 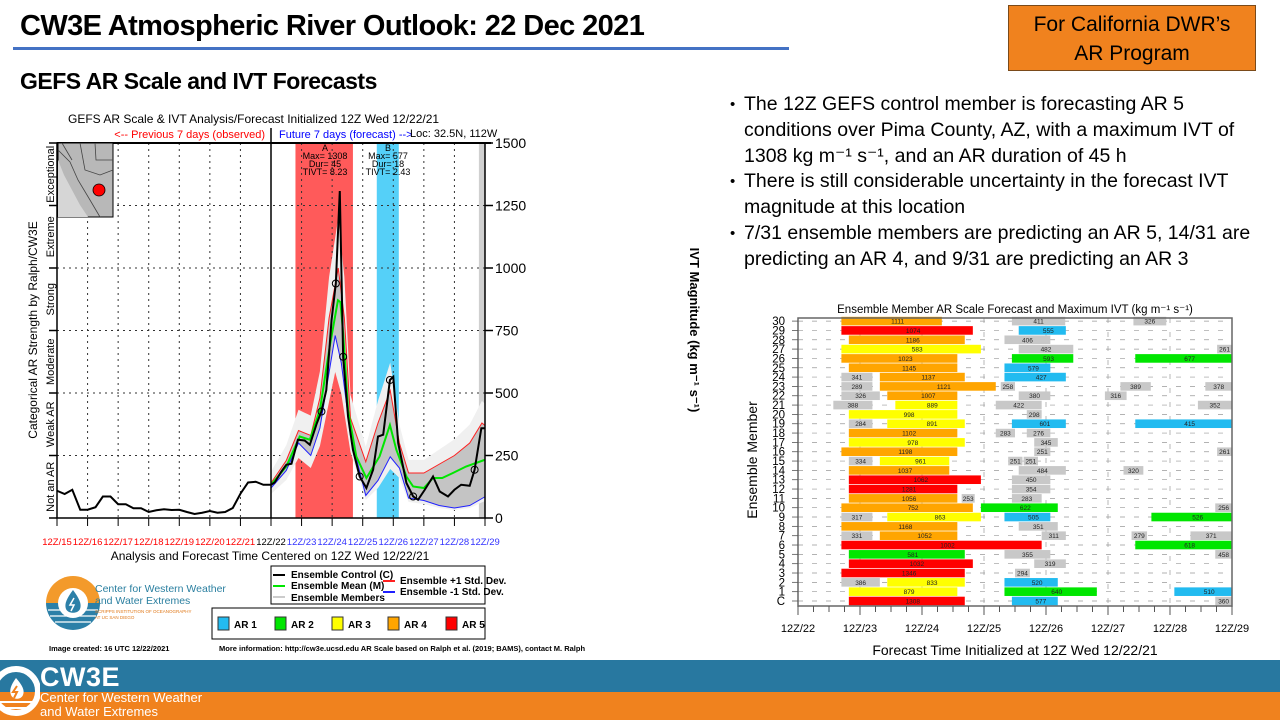 What do you see at coordinates (909, 434) in the screenshot?
I see `max-ivt-label: 1102` at bounding box center [909, 434].